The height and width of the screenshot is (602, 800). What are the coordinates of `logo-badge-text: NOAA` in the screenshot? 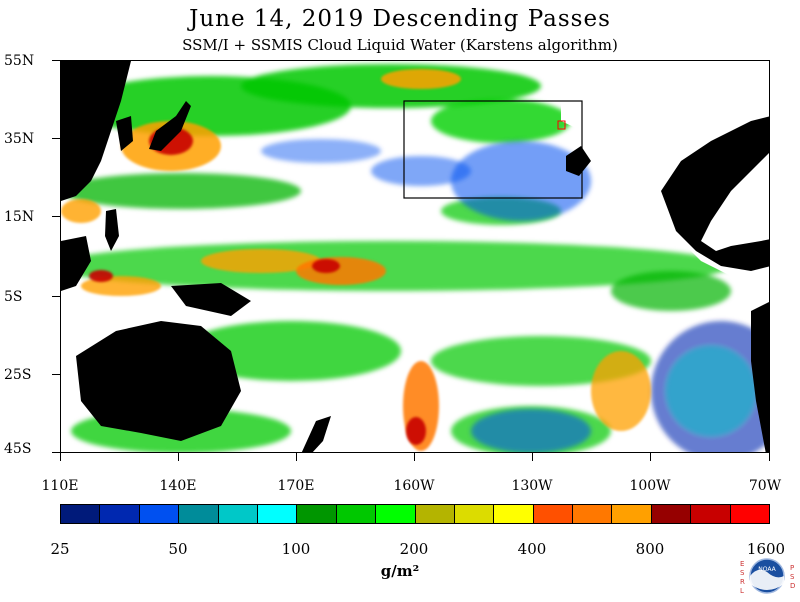 It's located at (767, 569).